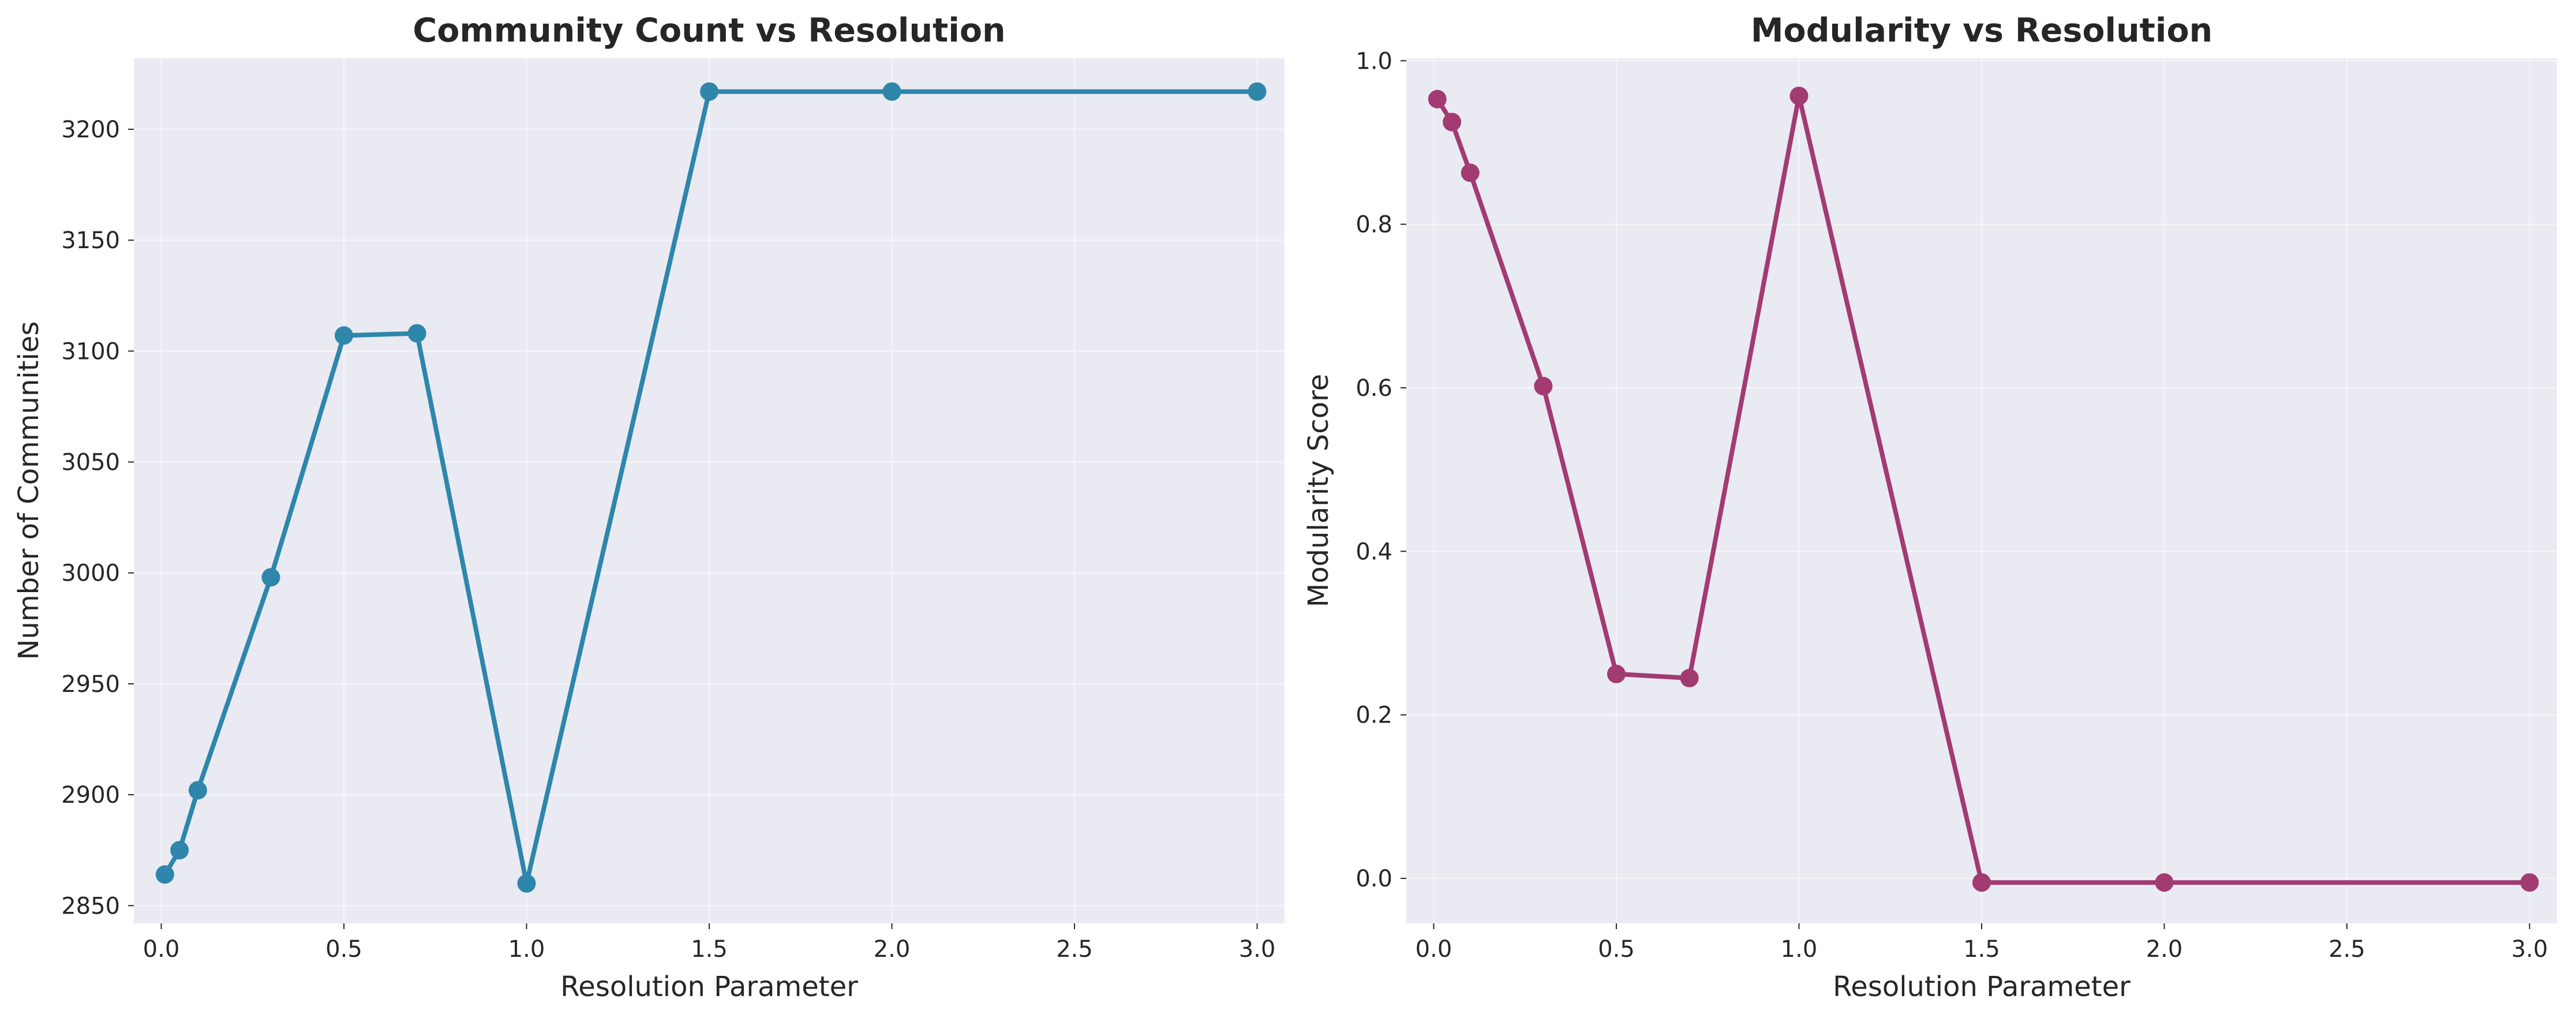  I want to click on y-ticks: 0.0 0.2 0.4 0.6 0.8 1.0, so click(1381, 470).